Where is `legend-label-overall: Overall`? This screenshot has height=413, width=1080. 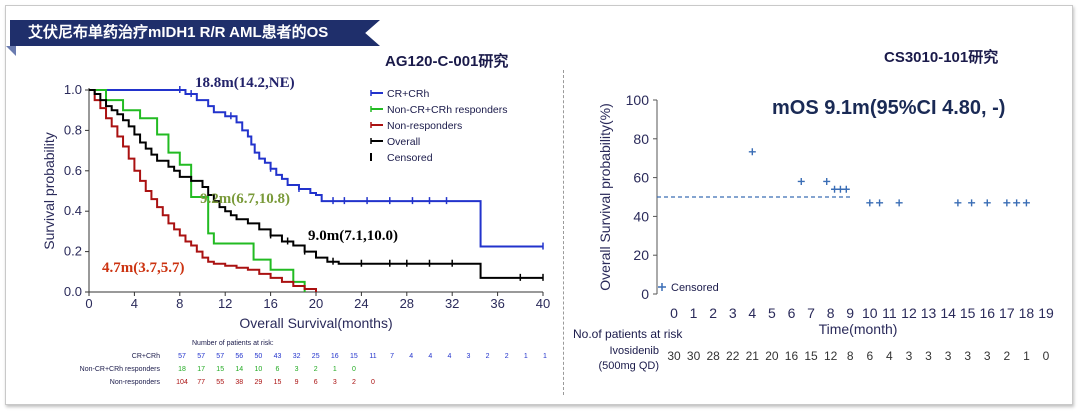
legend-label-overall: Overall is located at coordinates (403, 142).